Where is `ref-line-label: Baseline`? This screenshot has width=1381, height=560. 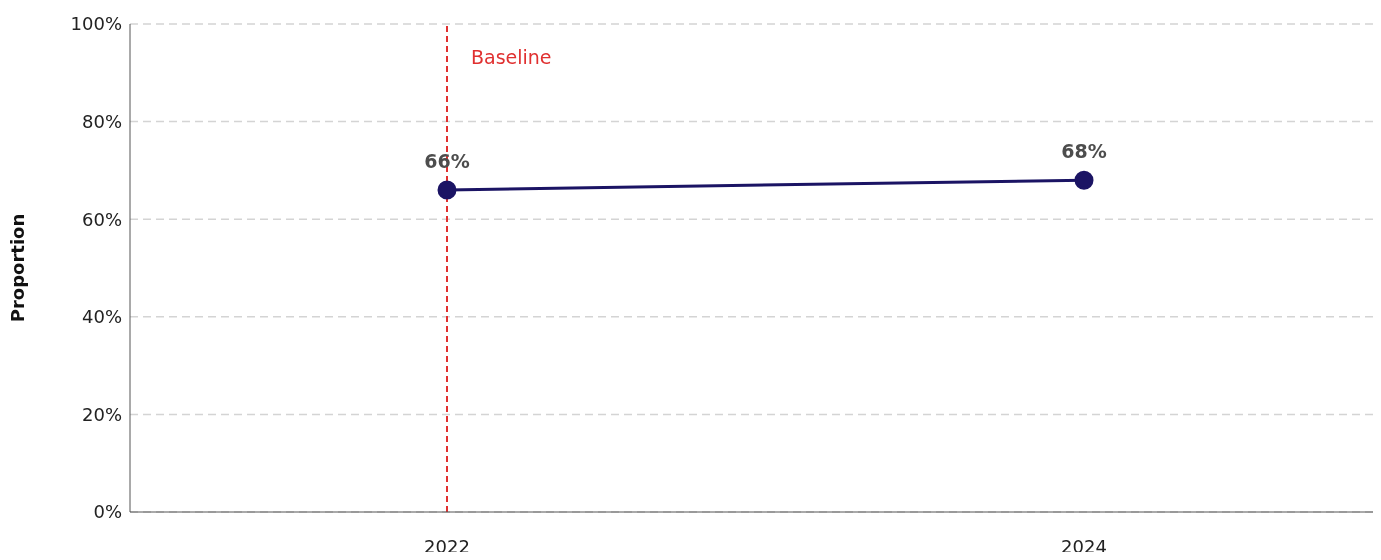 ref-line-label: Baseline is located at coordinates (511, 57).